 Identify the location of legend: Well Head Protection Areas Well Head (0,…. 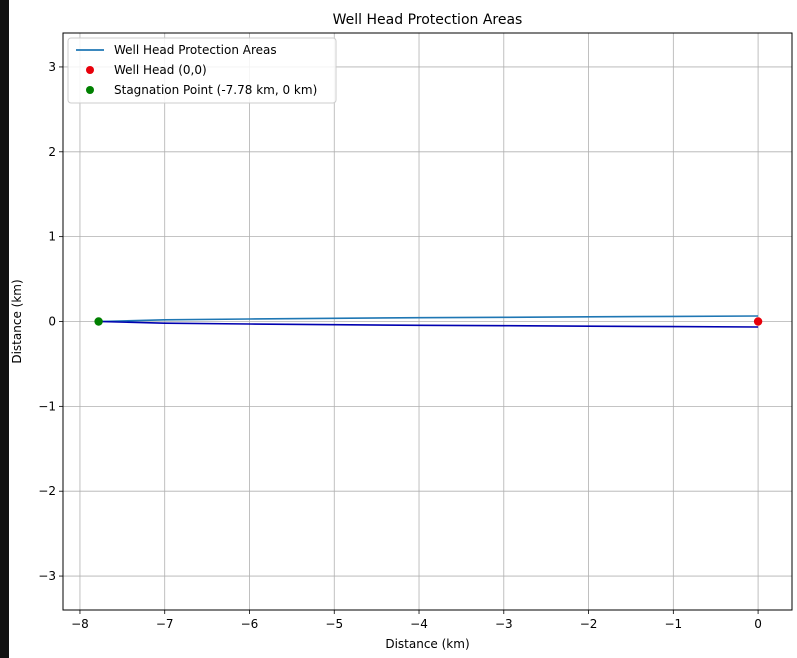
(202, 70).